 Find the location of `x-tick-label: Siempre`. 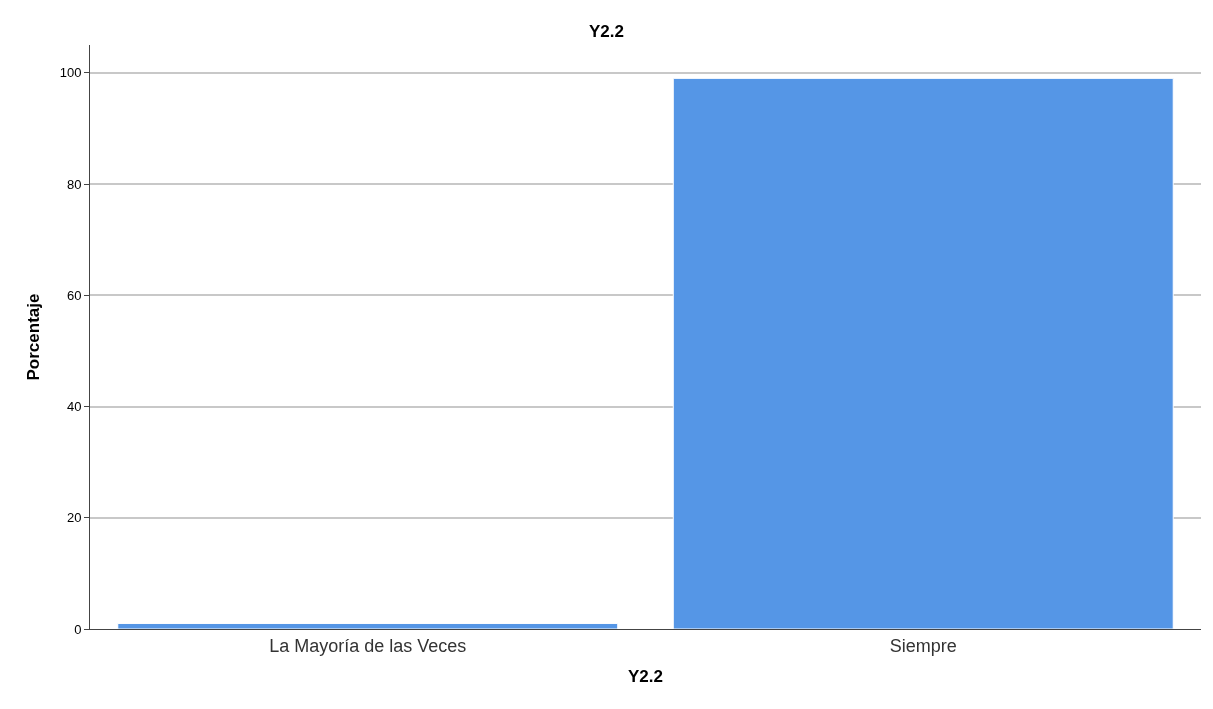

x-tick-label: Siempre is located at coordinates (923, 645).